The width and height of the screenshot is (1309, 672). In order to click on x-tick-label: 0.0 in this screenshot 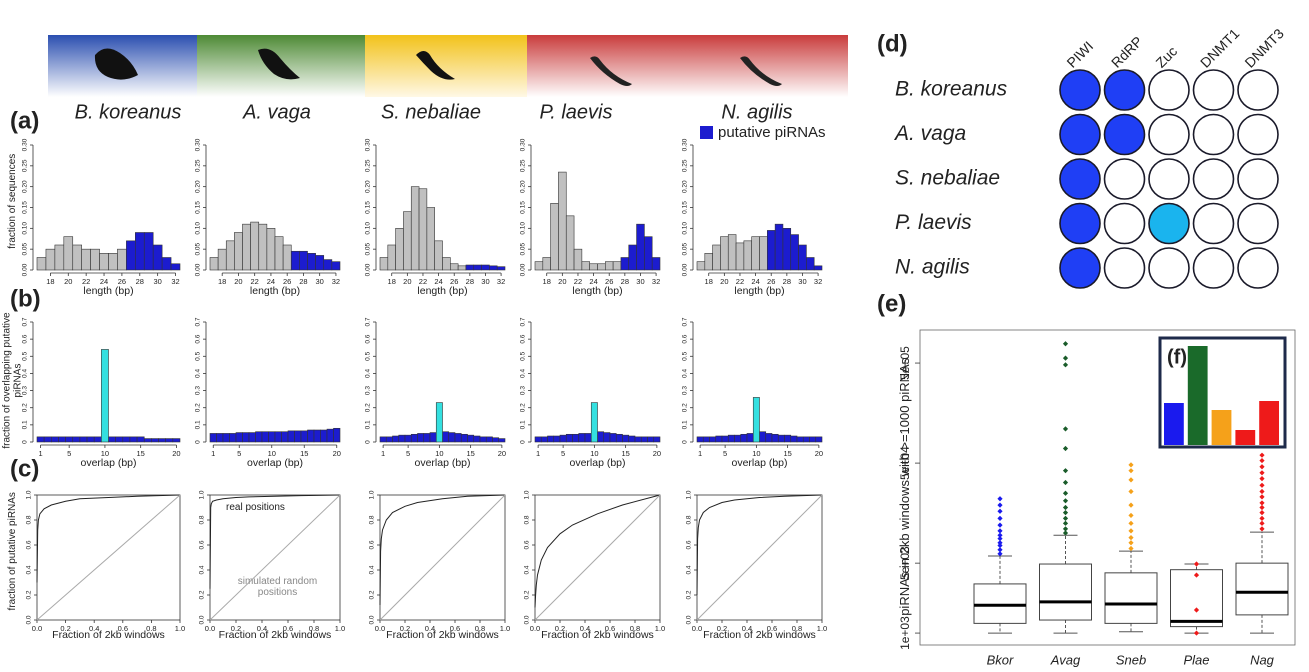, I will do `click(380, 628)`.